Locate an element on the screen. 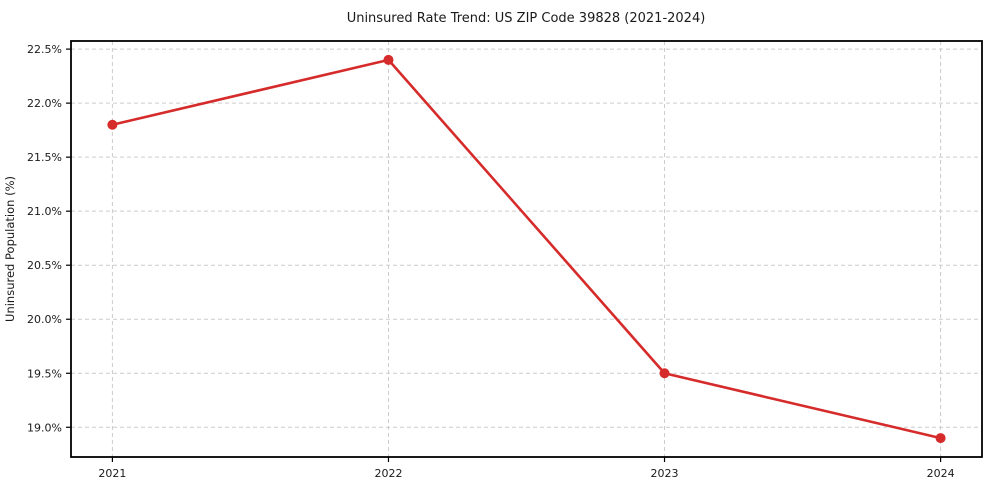 Image resolution: width=989 pixels, height=490 pixels. x-tick-label: 2022 is located at coordinates (388, 473).